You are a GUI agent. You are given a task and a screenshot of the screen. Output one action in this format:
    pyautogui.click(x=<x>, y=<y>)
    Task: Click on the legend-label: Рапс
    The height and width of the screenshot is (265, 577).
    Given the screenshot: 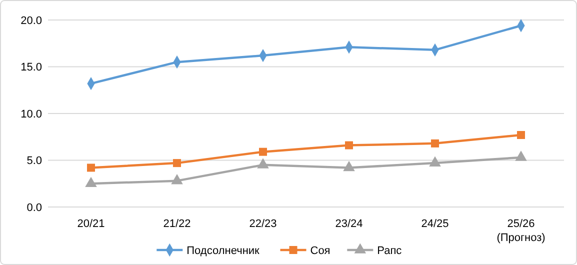 What is the action you would take?
    pyautogui.click(x=389, y=250)
    